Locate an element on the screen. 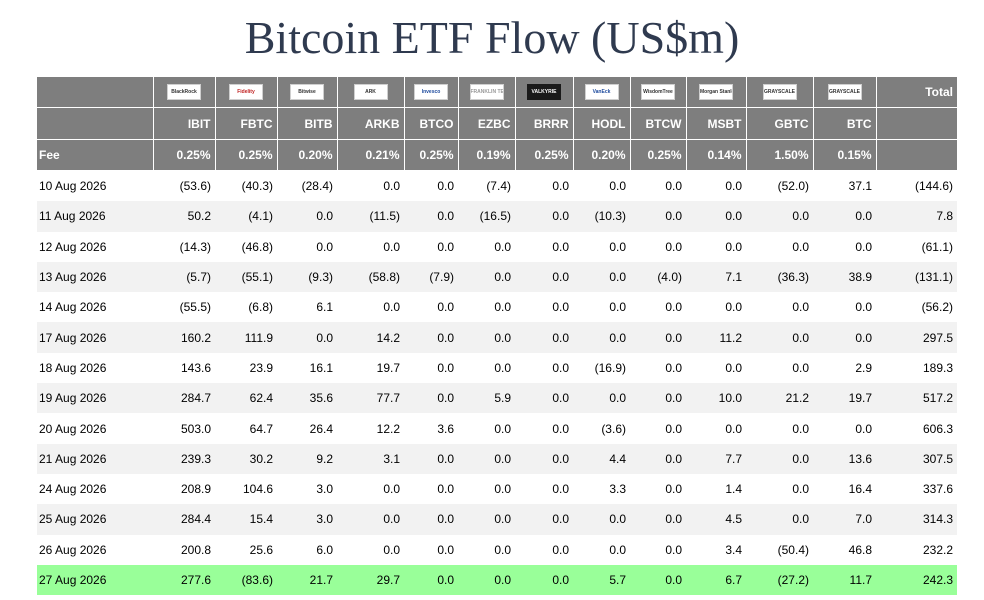 Image resolution: width=984 pixels, height=600 pixels. flow-cell-fbtc: 111.9 is located at coordinates (246, 337).